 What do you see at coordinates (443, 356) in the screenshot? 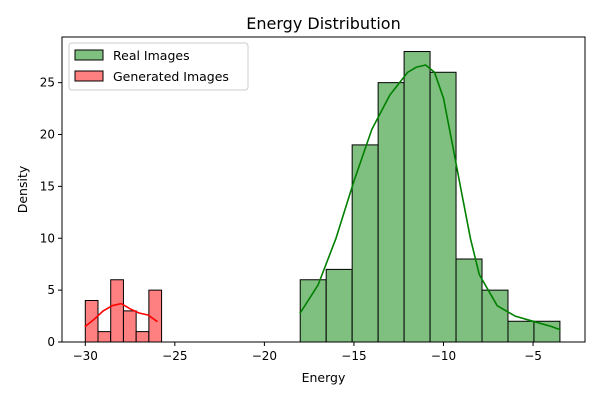
I see `x-tick-label: −10` at bounding box center [443, 356].